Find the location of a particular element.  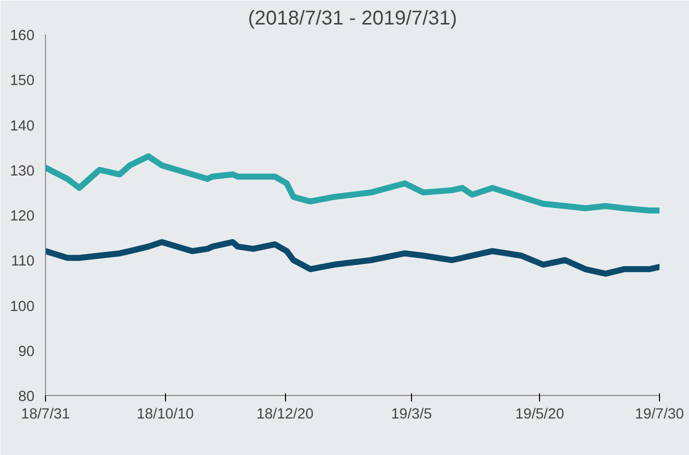

x-tick-label: 18/10/10 is located at coordinates (165, 414).